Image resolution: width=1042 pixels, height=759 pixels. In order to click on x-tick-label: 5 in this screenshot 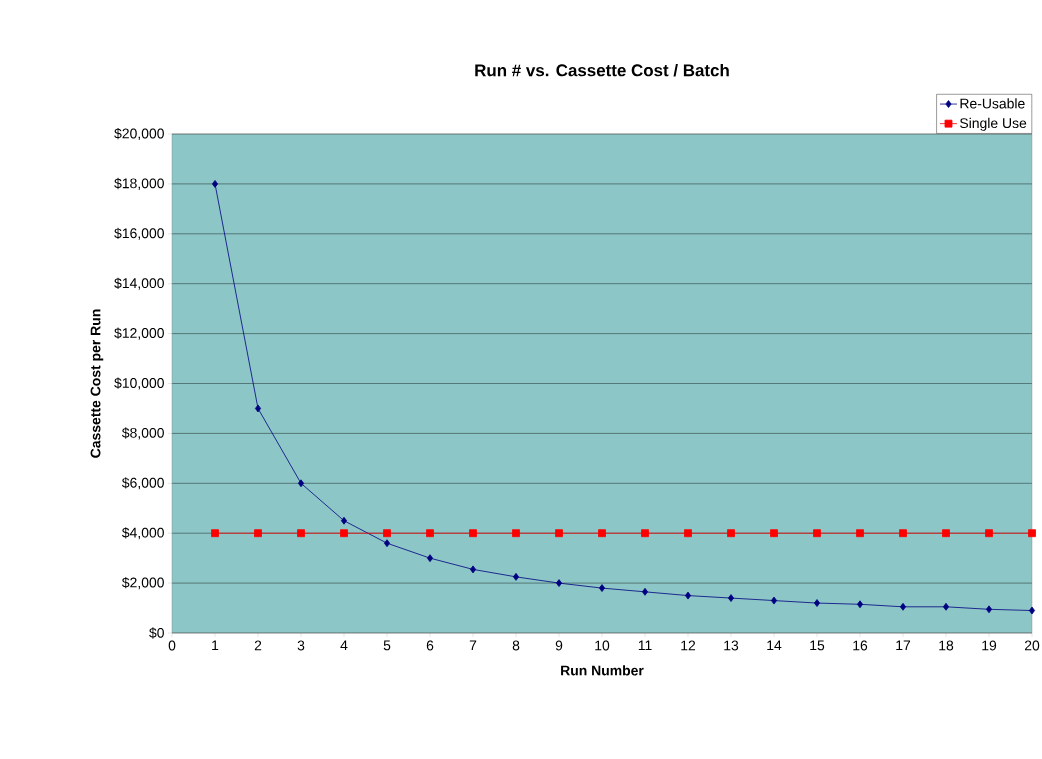, I will do `click(387, 645)`.